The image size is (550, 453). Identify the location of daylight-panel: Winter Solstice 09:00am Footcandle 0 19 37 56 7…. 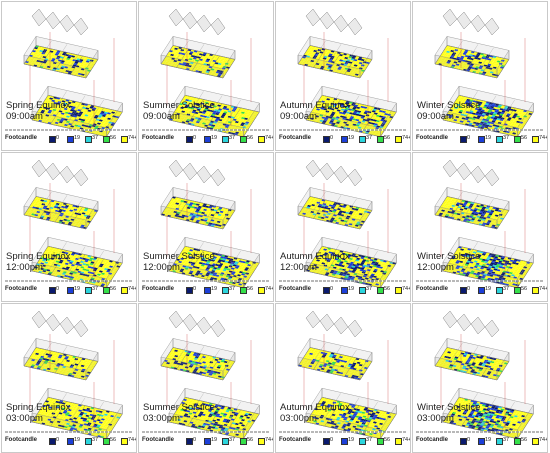
(480, 76).